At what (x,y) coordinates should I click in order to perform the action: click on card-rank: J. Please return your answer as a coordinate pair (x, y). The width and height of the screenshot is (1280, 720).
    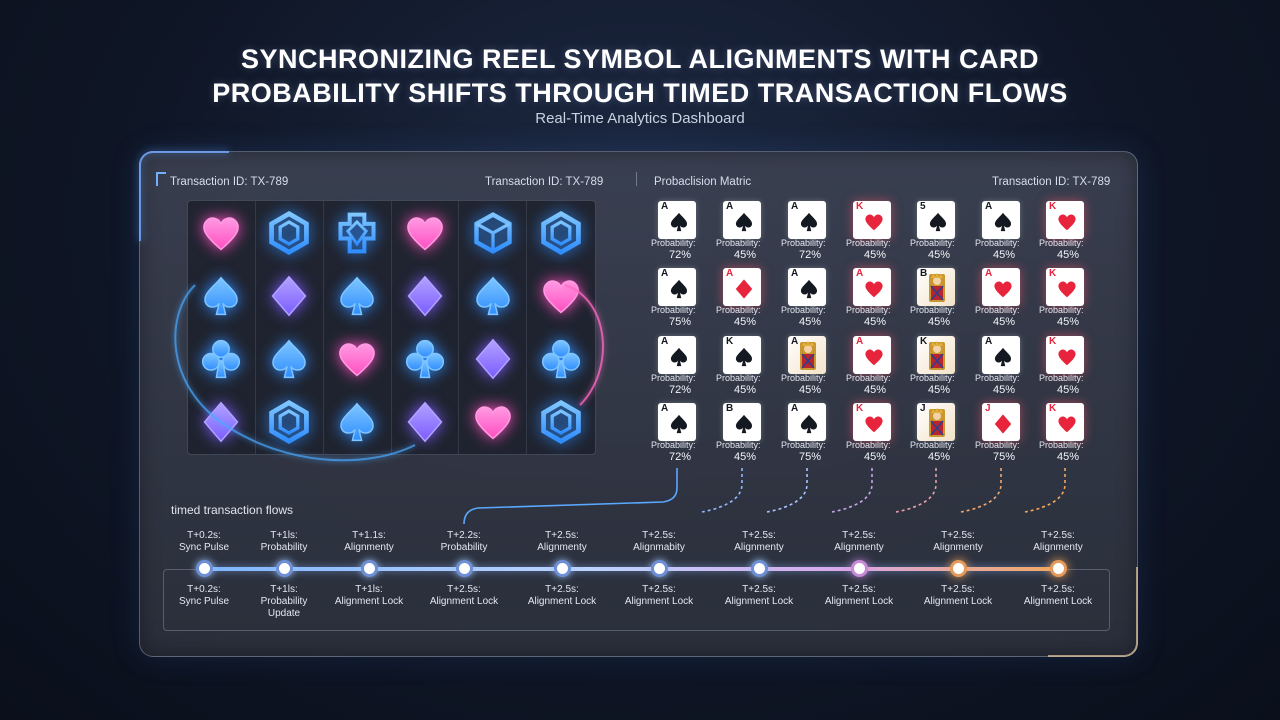
    Looking at the image, I should click on (988, 408).